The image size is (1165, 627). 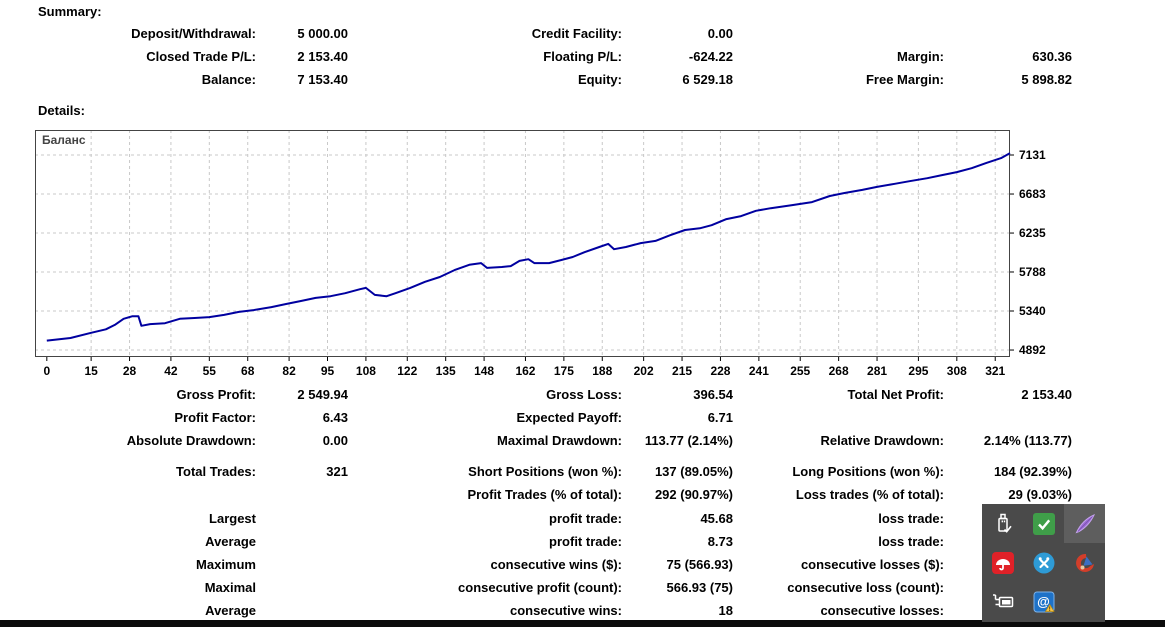 I want to click on y-tick-label: 5788, so click(x=1032, y=272).